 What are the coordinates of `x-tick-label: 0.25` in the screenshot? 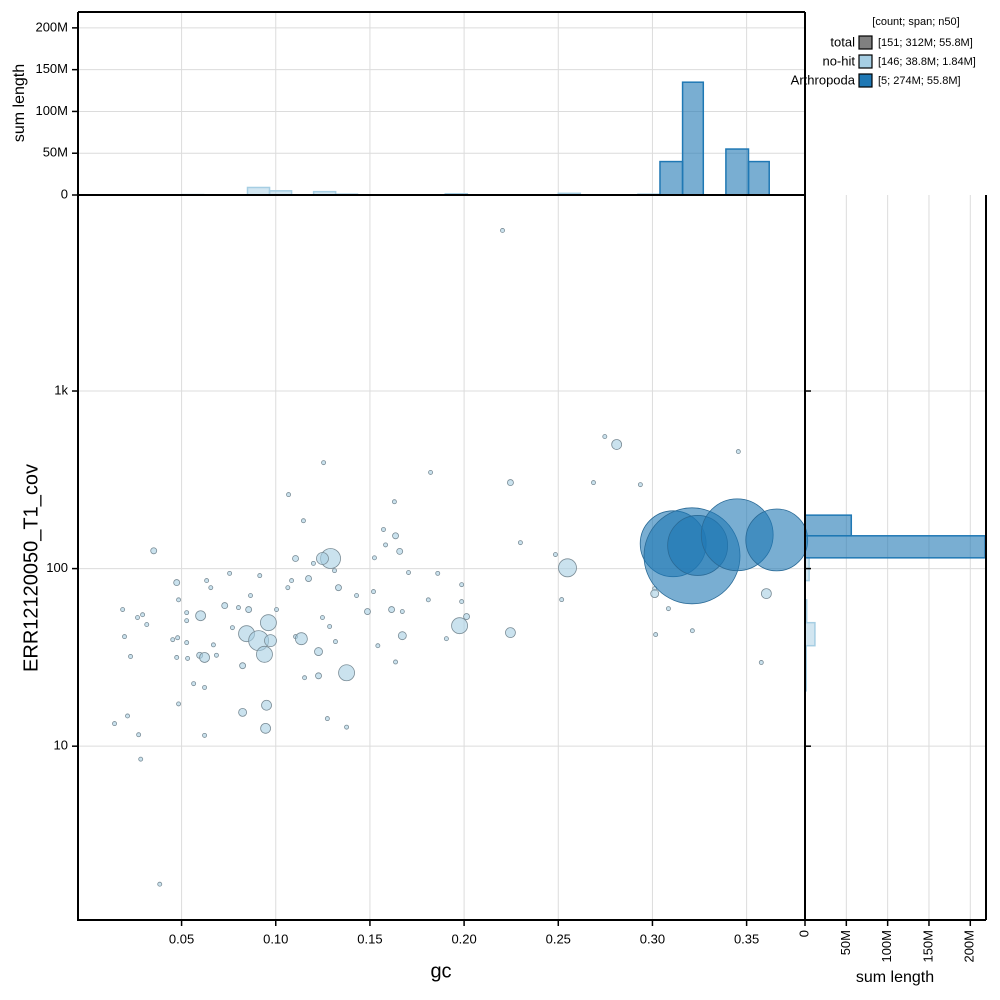 It's located at (558, 938).